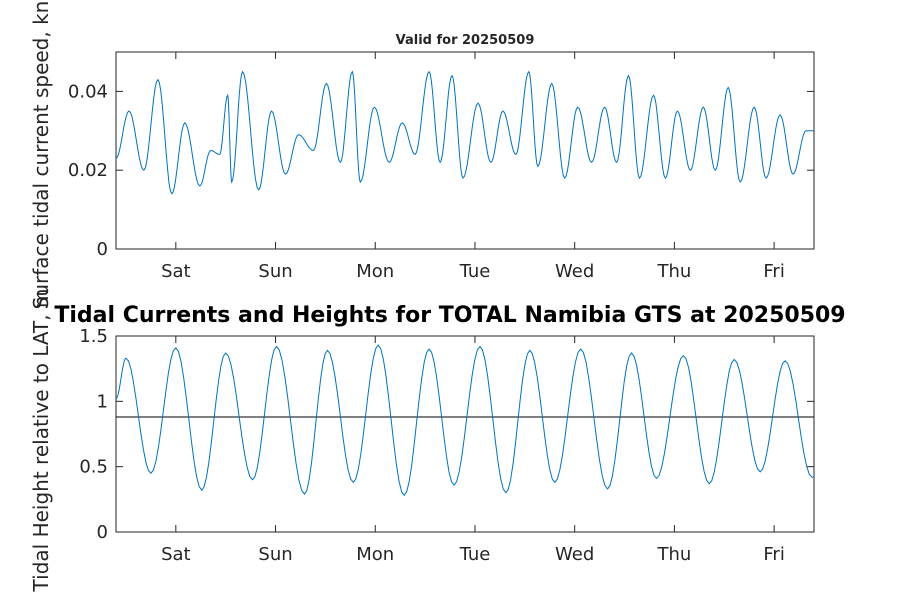 Image resolution: width=900 pixels, height=600 pixels. I want to click on current-speed-ylabel: Surface tidal current speed, kn, so click(41, 155).